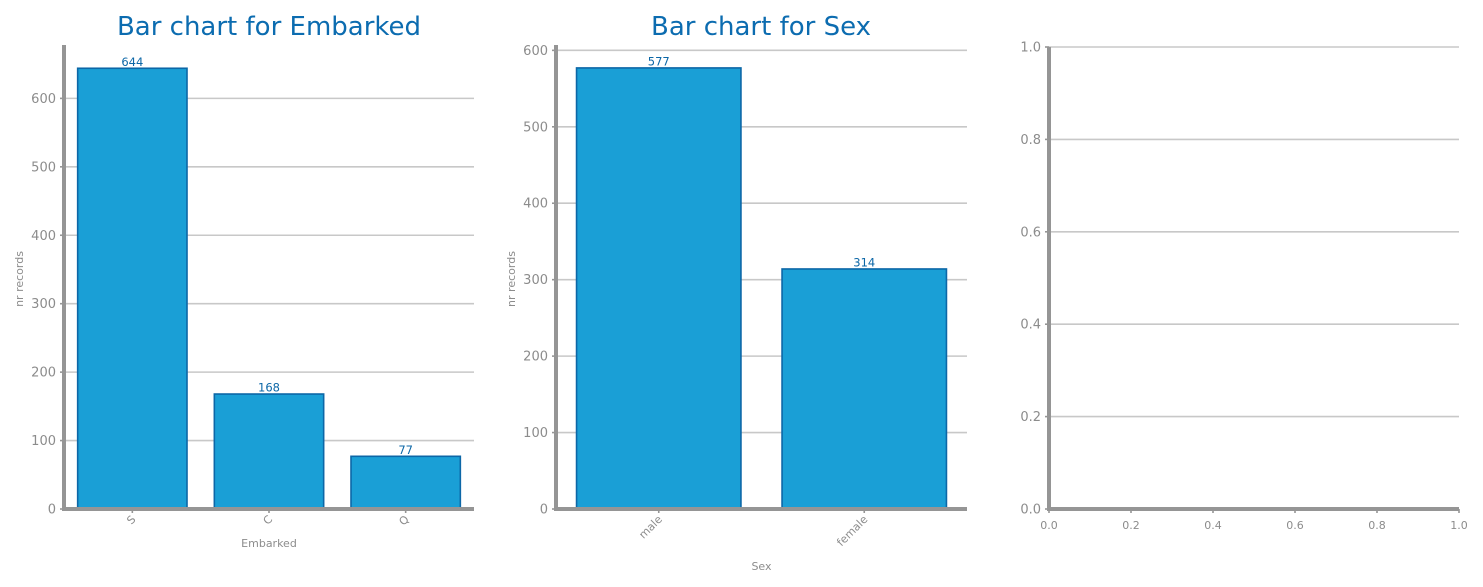 This screenshot has width=1483, height=587. Describe the element at coordinates (1030, 325) in the screenshot. I see `y-tick-label: 0.4` at that location.